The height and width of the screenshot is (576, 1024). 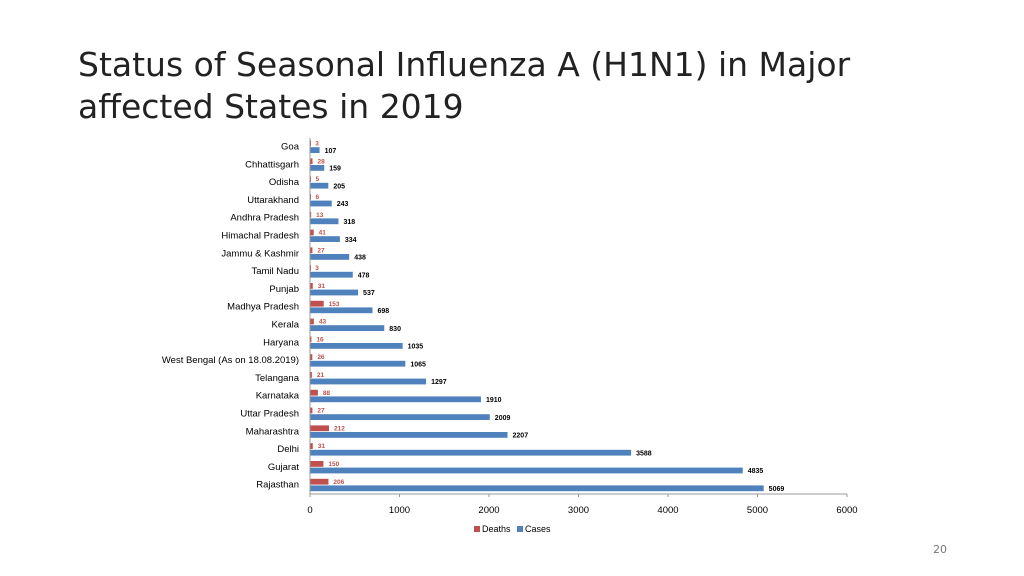 What do you see at coordinates (322, 161) in the screenshot?
I see `deaths-data-label: 28` at bounding box center [322, 161].